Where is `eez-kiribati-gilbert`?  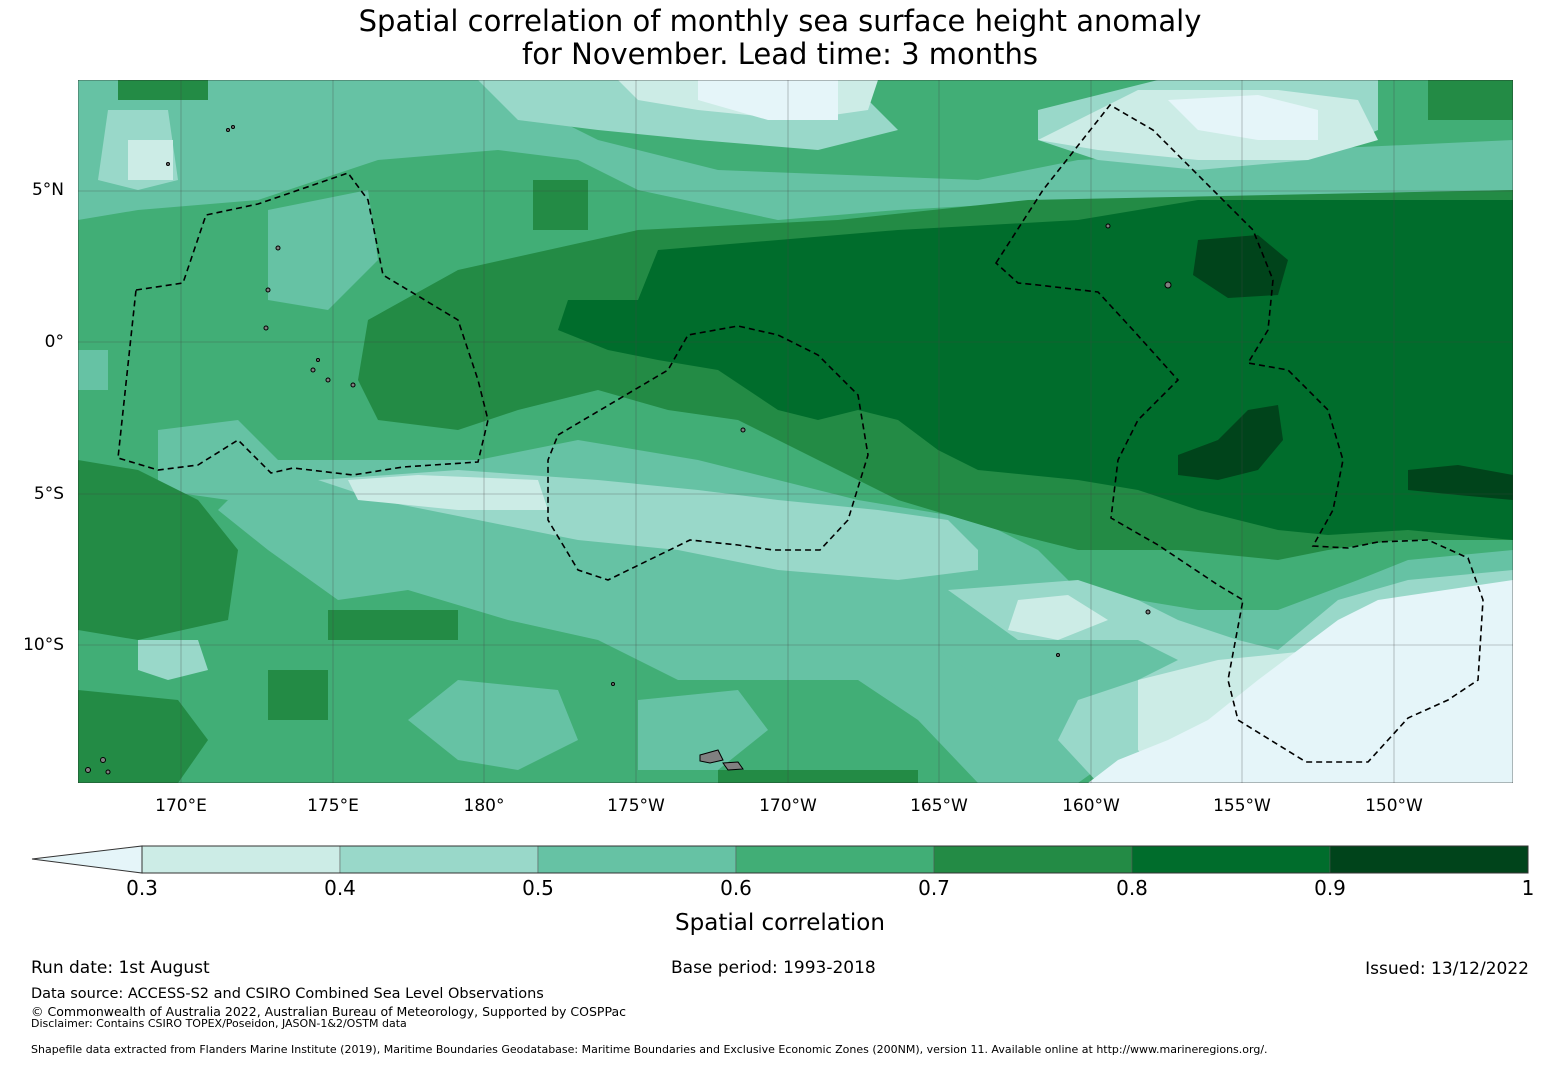
eez-kiribati-gilbert is located at coordinates (303, 324).